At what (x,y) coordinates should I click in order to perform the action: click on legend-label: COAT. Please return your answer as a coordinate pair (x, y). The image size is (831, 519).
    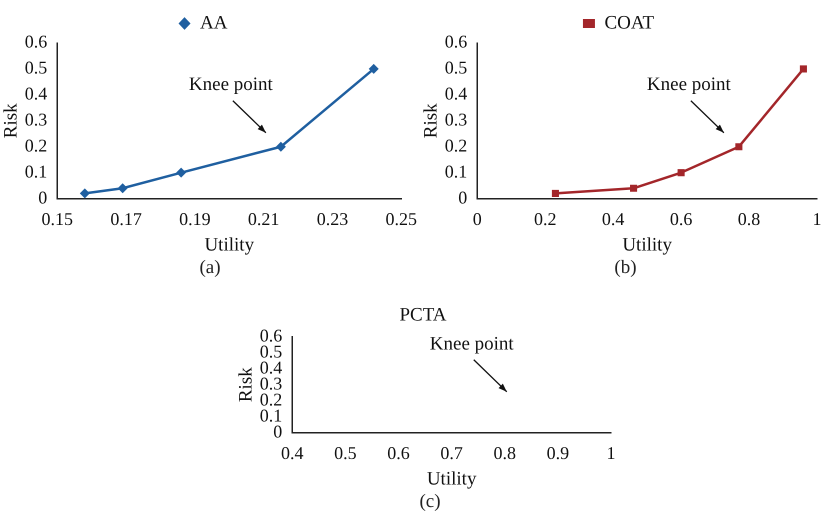
    Looking at the image, I should click on (629, 23).